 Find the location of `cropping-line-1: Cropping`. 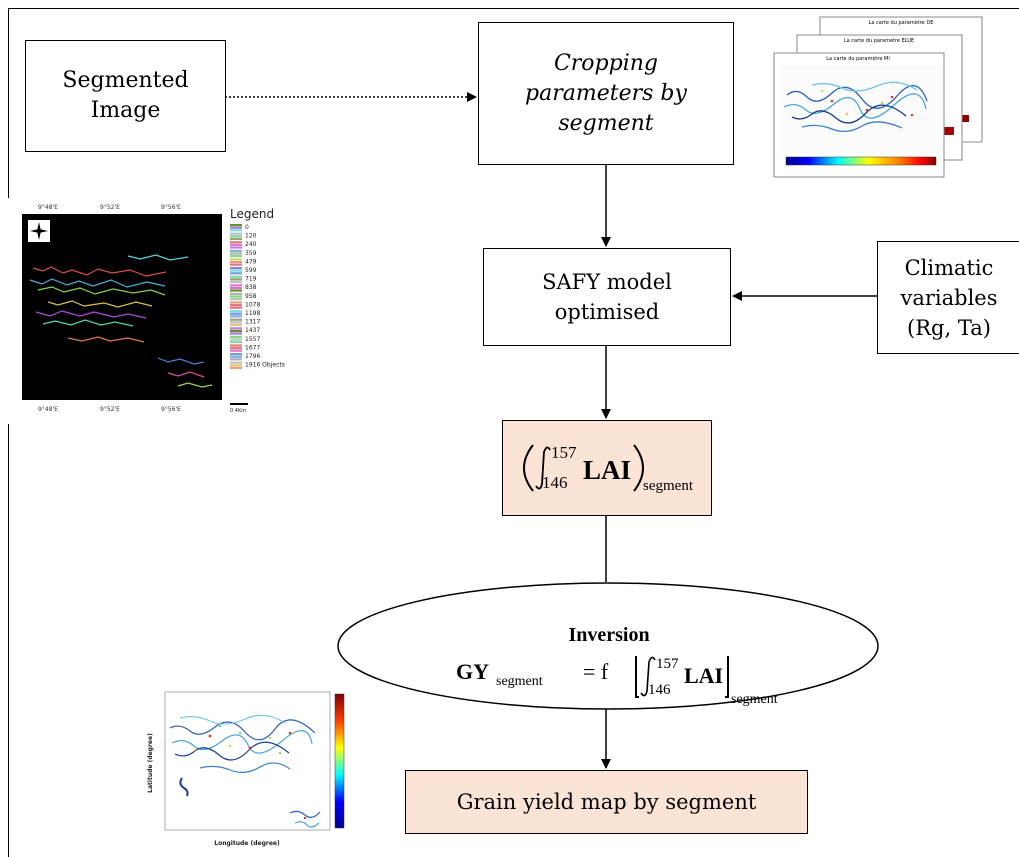

cropping-line-1: Cropping is located at coordinates (606, 63).